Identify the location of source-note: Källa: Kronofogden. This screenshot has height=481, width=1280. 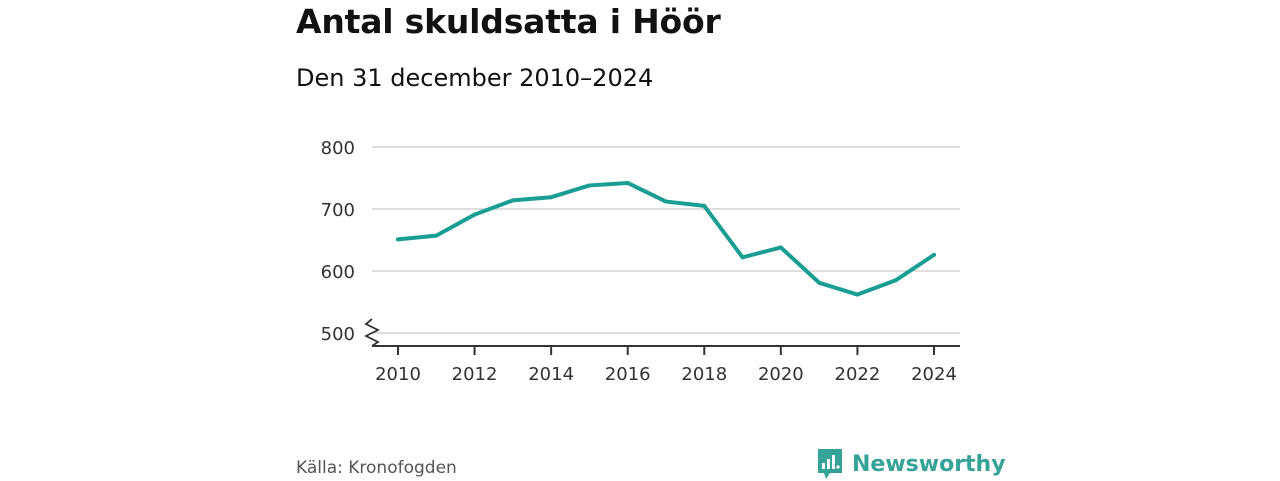
(376, 468).